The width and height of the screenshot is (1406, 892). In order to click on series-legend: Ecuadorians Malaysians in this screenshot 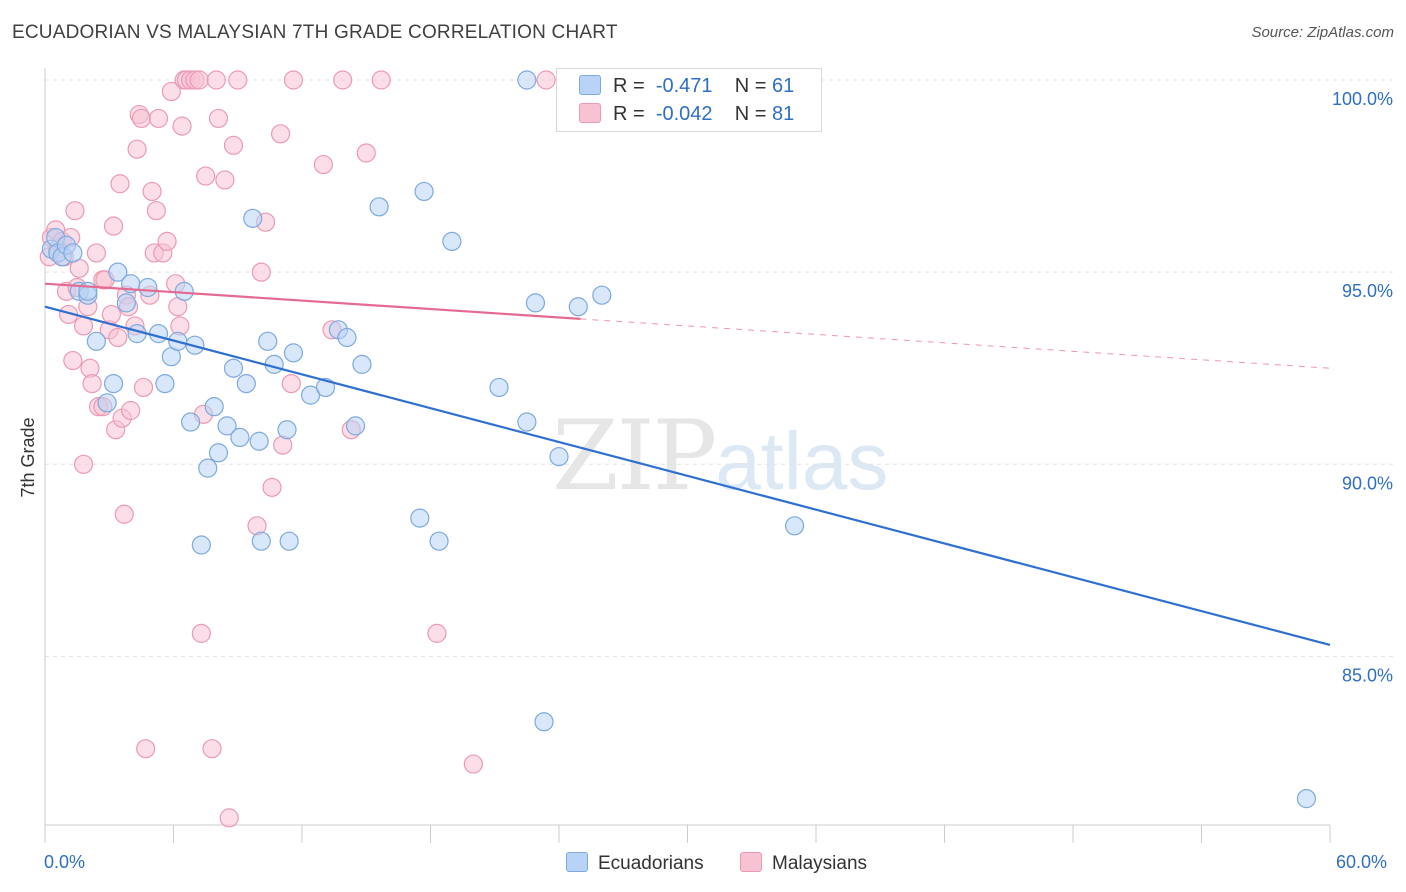, I will do `click(703, 865)`.